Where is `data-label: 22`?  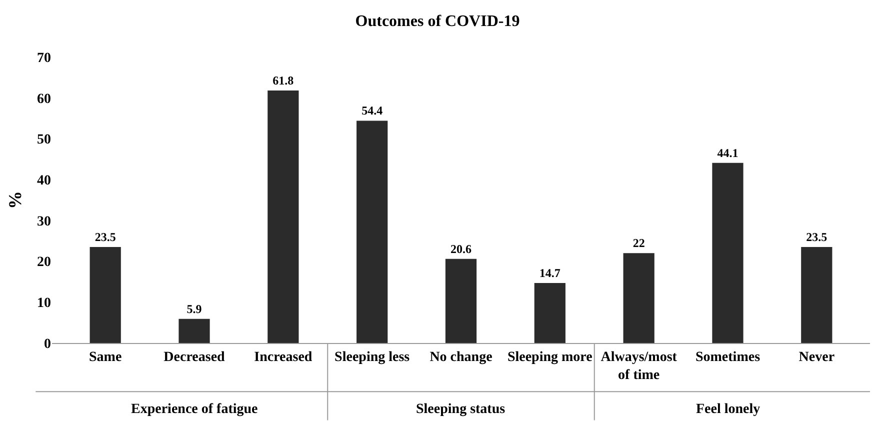
data-label: 22 is located at coordinates (638, 243).